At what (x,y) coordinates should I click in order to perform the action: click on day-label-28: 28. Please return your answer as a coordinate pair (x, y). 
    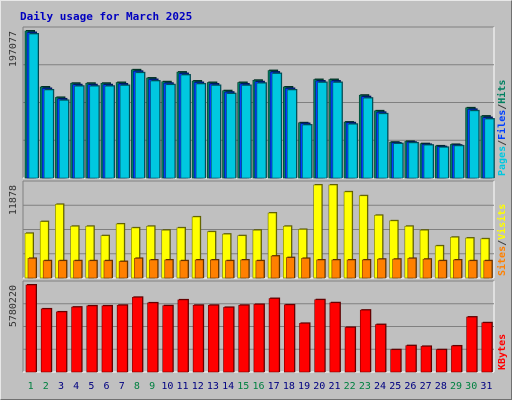
    Looking at the image, I should click on (441, 386).